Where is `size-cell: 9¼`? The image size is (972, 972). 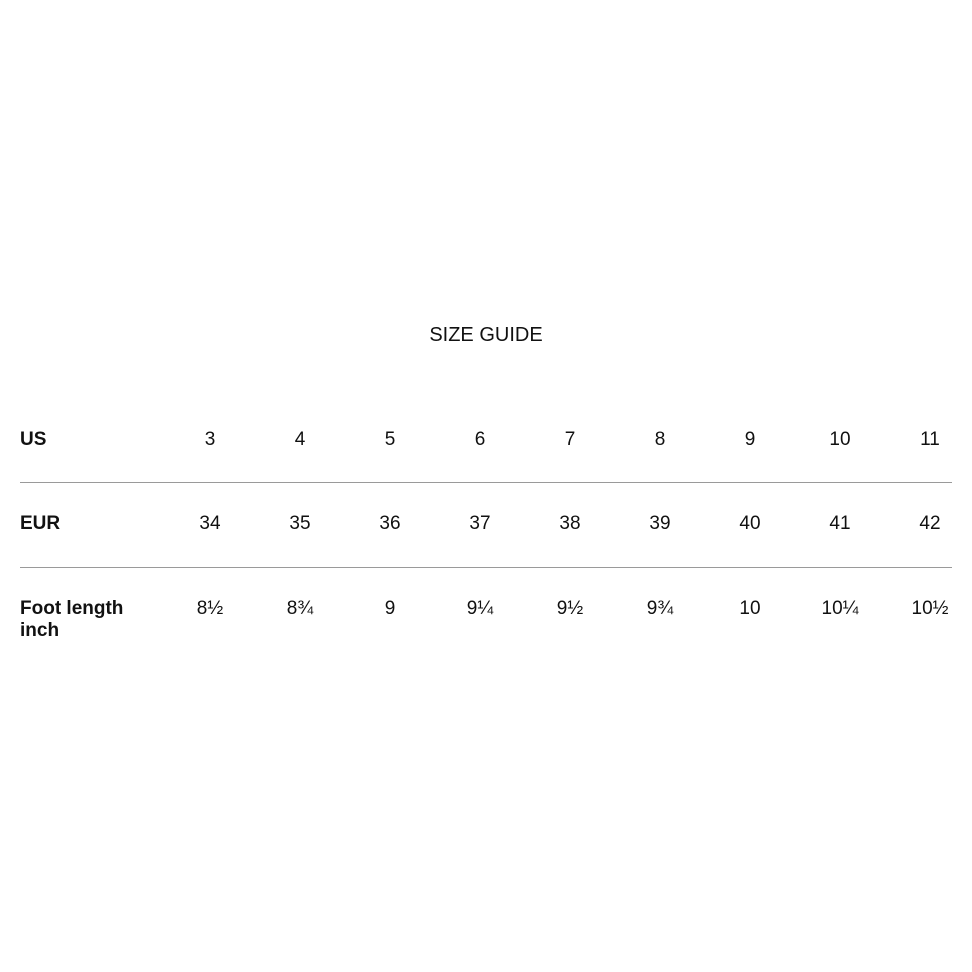 size-cell: 9¼ is located at coordinates (480, 608).